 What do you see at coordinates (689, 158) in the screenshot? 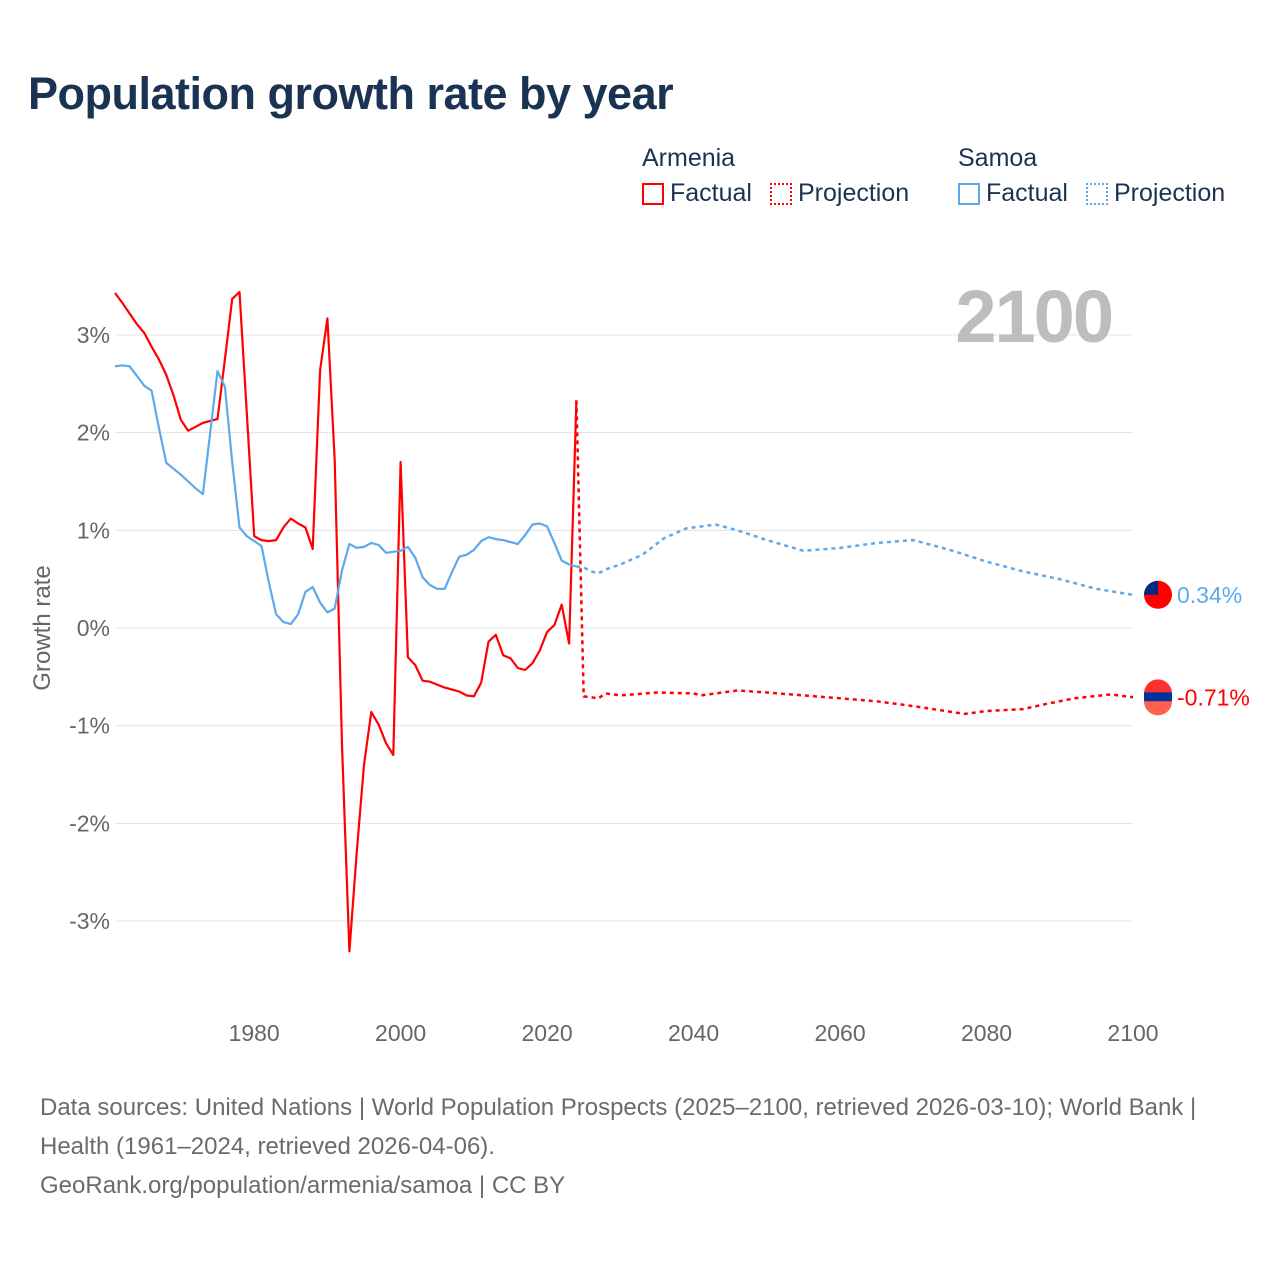
I see `legend-armenia-title: Armenia` at bounding box center [689, 158].